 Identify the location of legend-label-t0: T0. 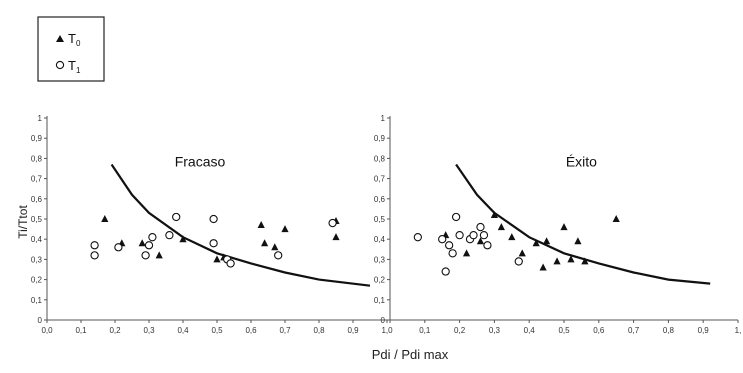
(74, 39).